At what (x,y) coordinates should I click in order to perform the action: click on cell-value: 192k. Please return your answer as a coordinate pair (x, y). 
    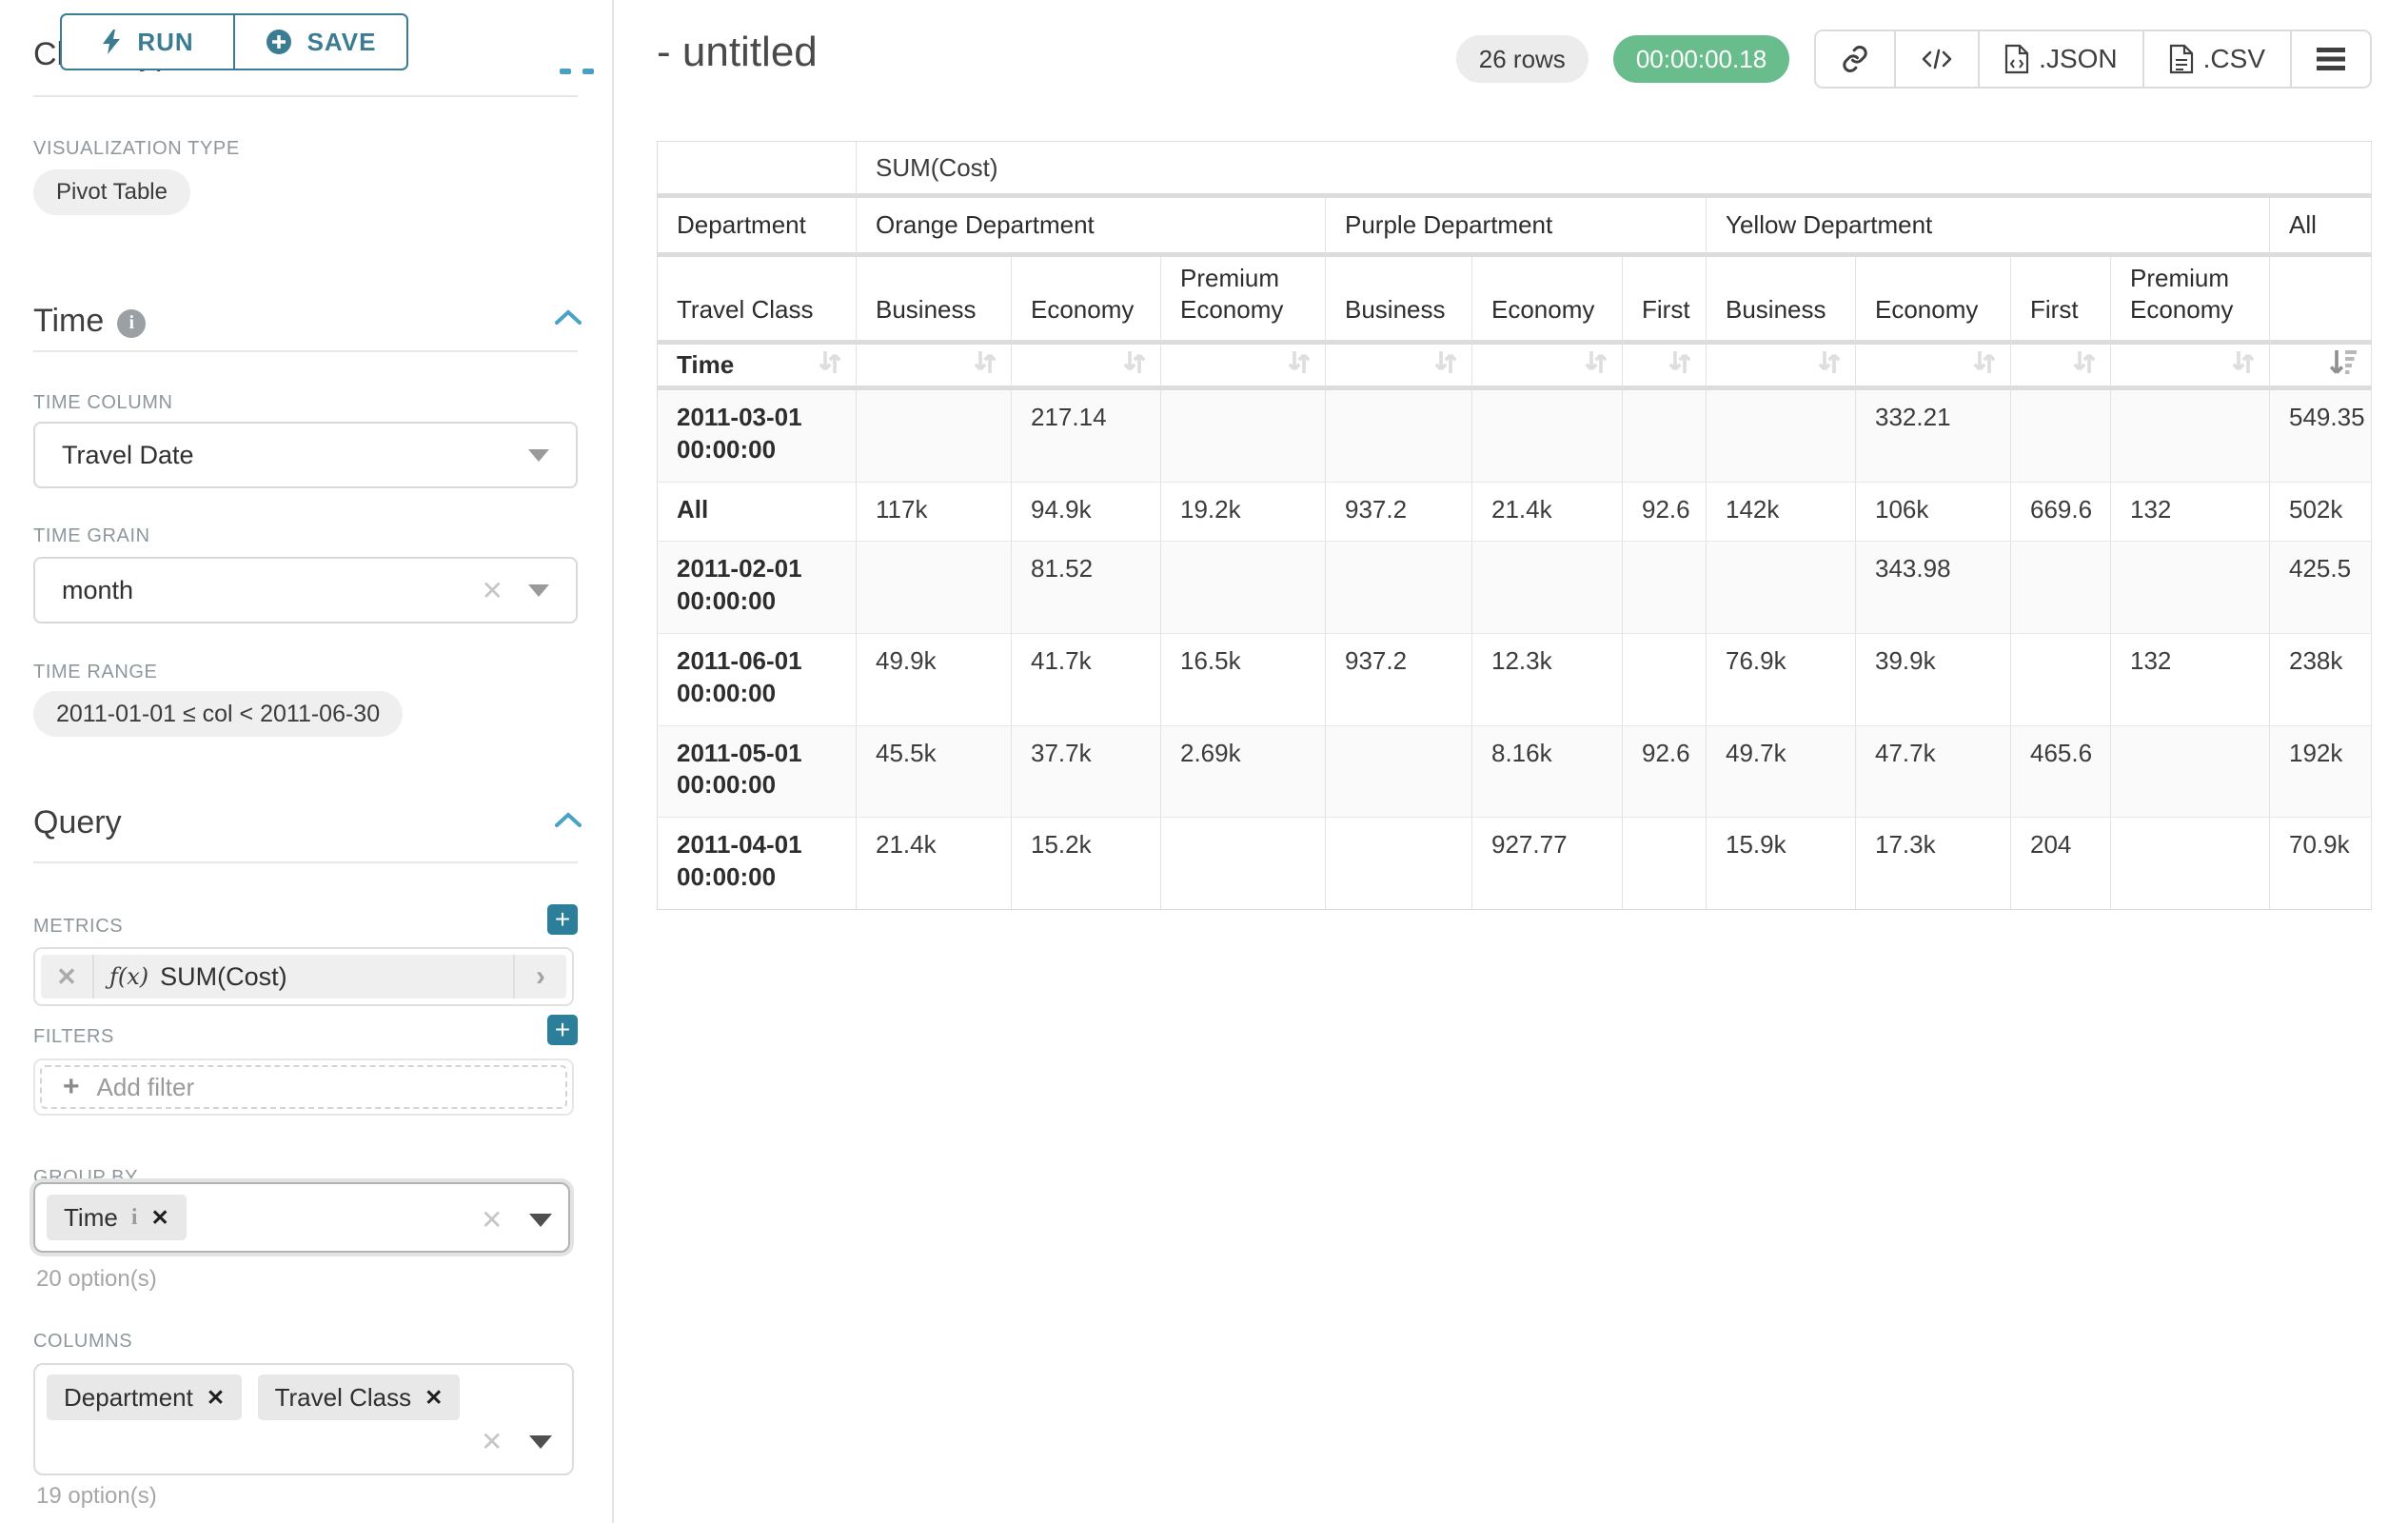
    Looking at the image, I should click on (2321, 772).